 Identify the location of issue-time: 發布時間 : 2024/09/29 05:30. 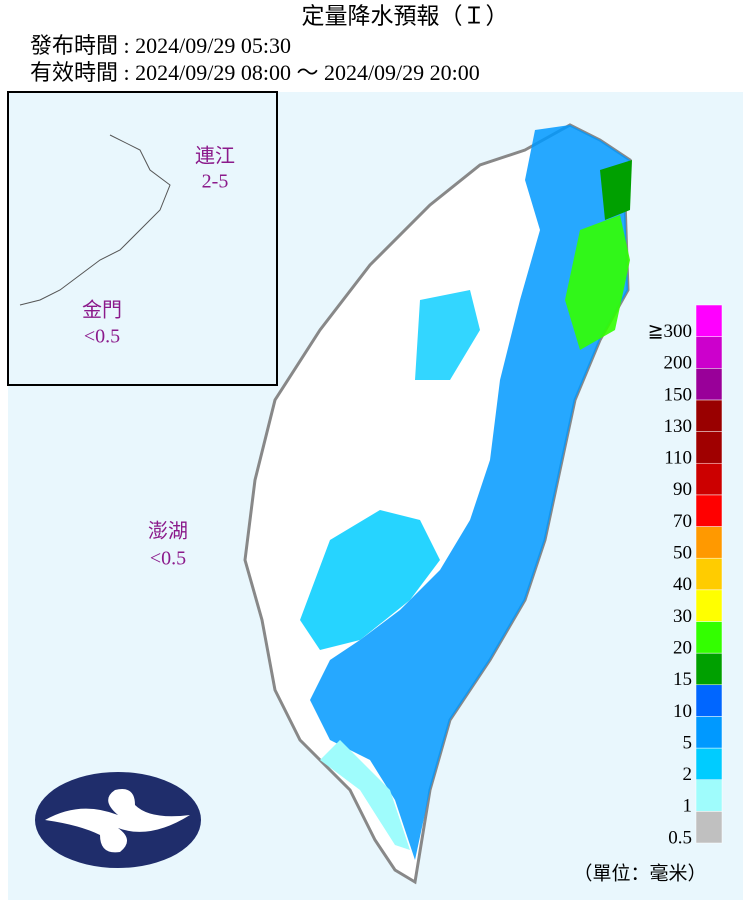
(160, 45).